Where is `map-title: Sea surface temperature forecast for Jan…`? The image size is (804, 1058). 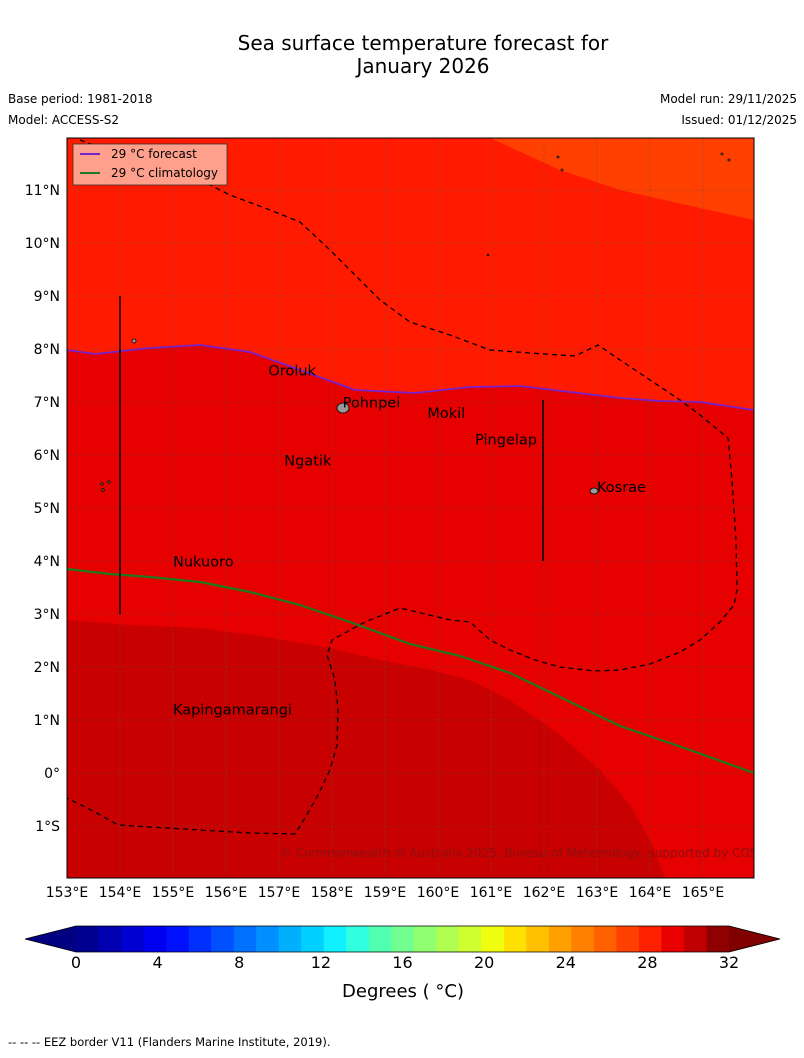 map-title: Sea surface temperature forecast for Jan… is located at coordinates (402, 55).